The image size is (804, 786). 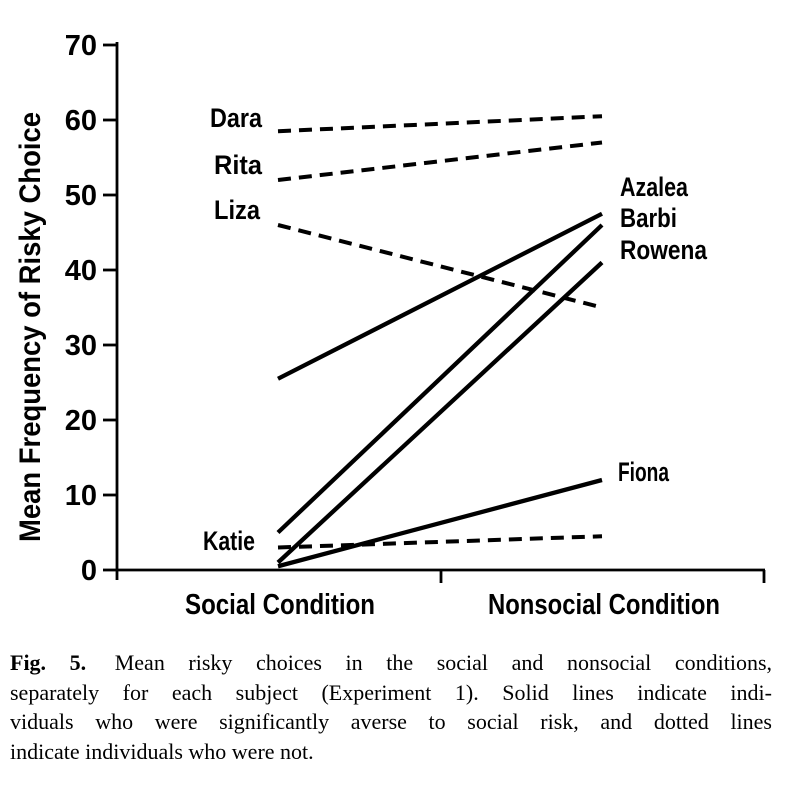 I want to click on series-line-fiona, so click(x=440, y=523).